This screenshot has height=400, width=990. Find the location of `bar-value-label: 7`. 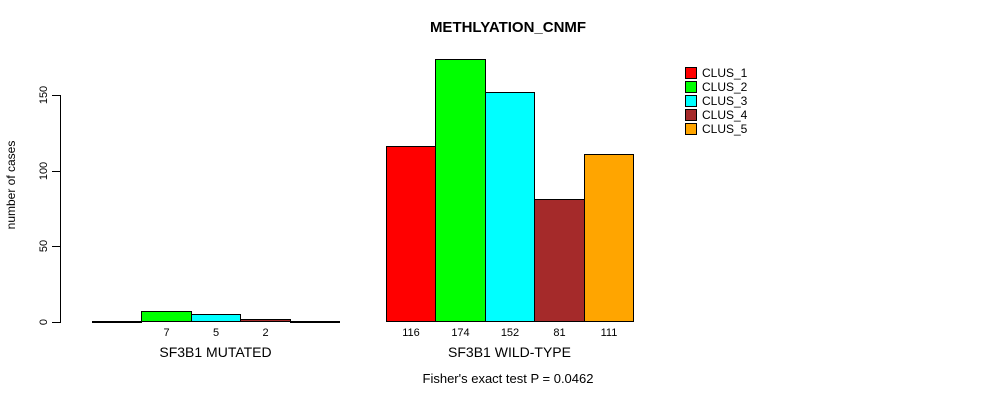

bar-value-label: 7 is located at coordinates (166, 333).